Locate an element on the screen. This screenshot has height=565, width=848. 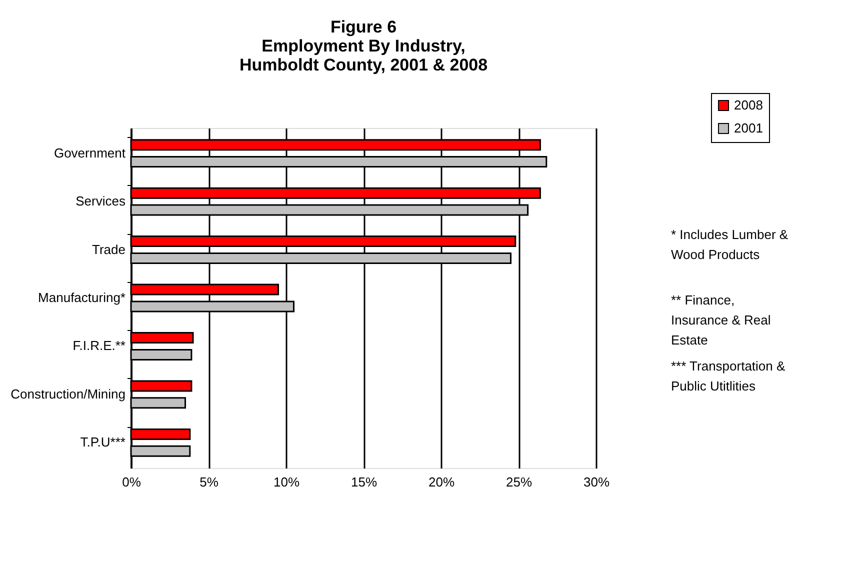
y-tick-label: Manufacturing* is located at coordinates (82, 297).